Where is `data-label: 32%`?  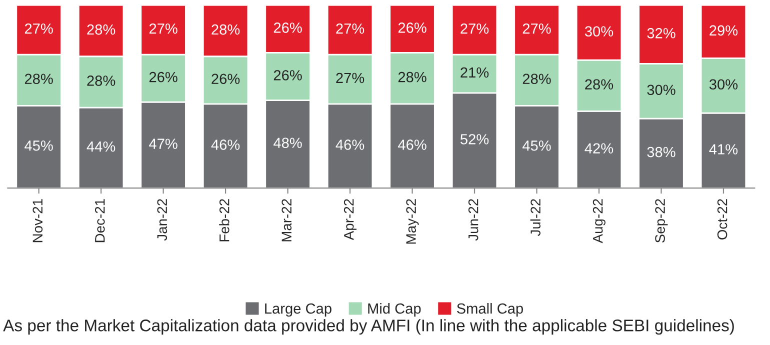
data-label: 32% is located at coordinates (661, 33).